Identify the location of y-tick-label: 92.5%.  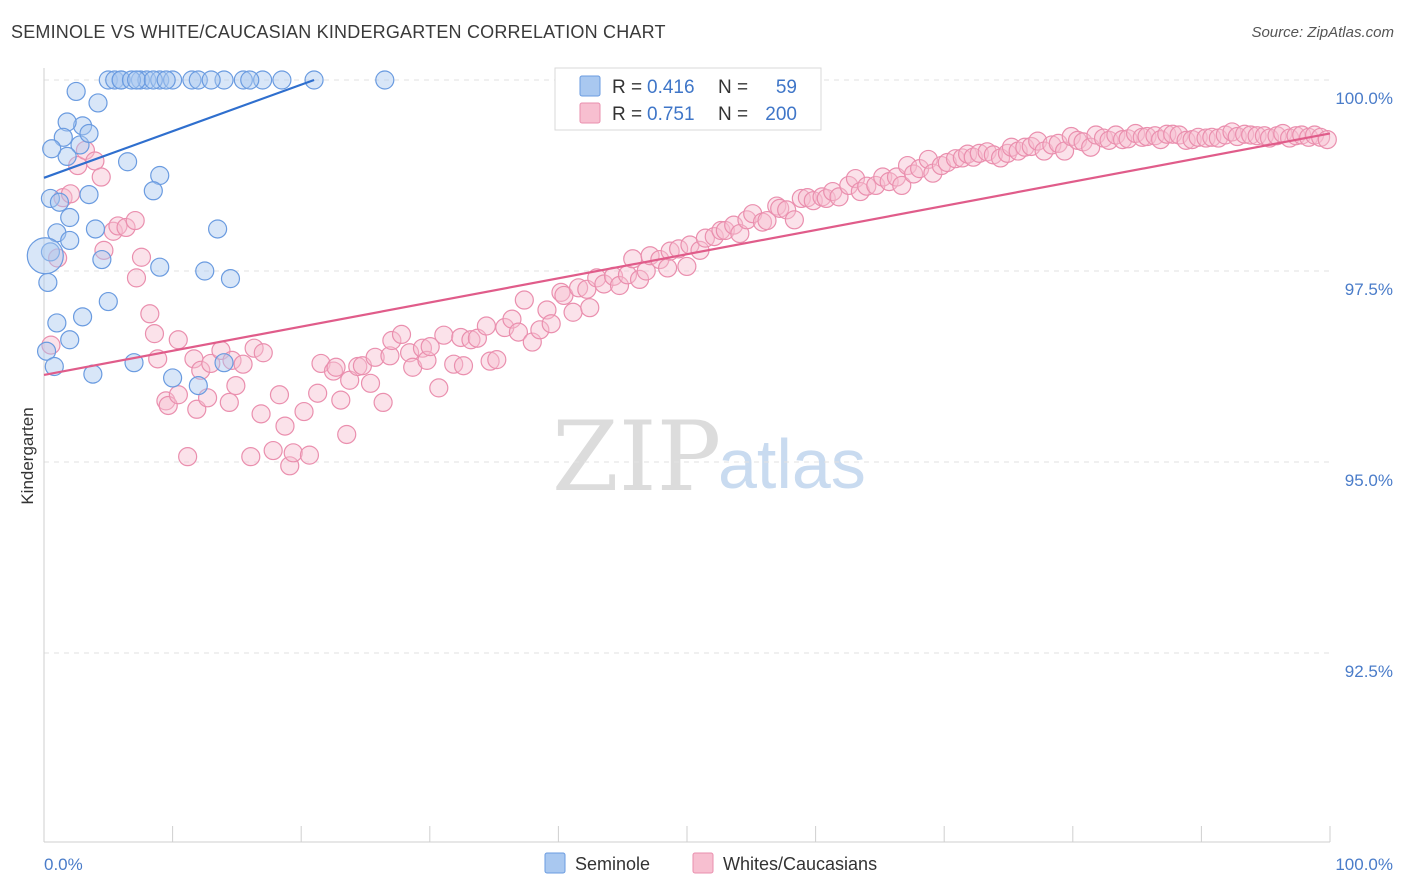
(1369, 671).